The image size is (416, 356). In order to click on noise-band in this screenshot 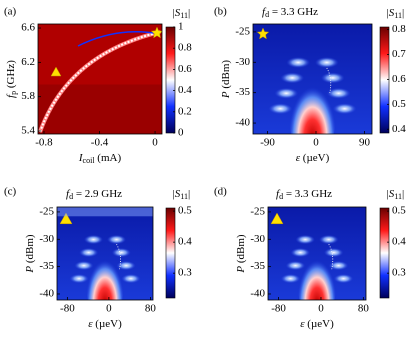, I will do `click(105, 212)`.